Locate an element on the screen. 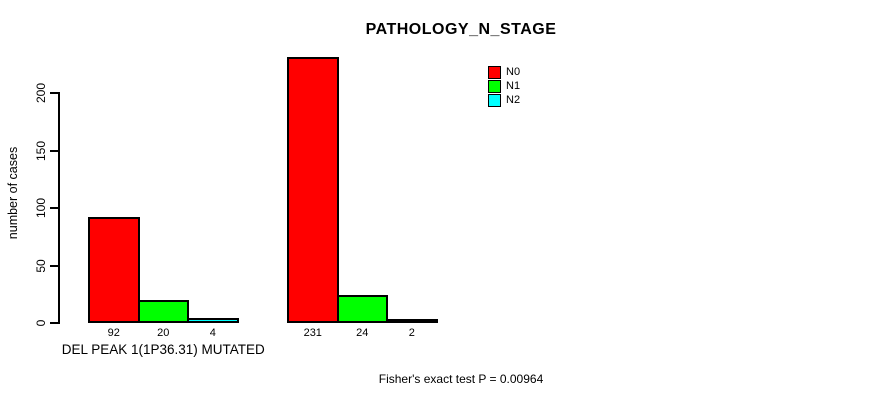 The image size is (890, 400). y-axis-label: number of cases is located at coordinates (13, 193).